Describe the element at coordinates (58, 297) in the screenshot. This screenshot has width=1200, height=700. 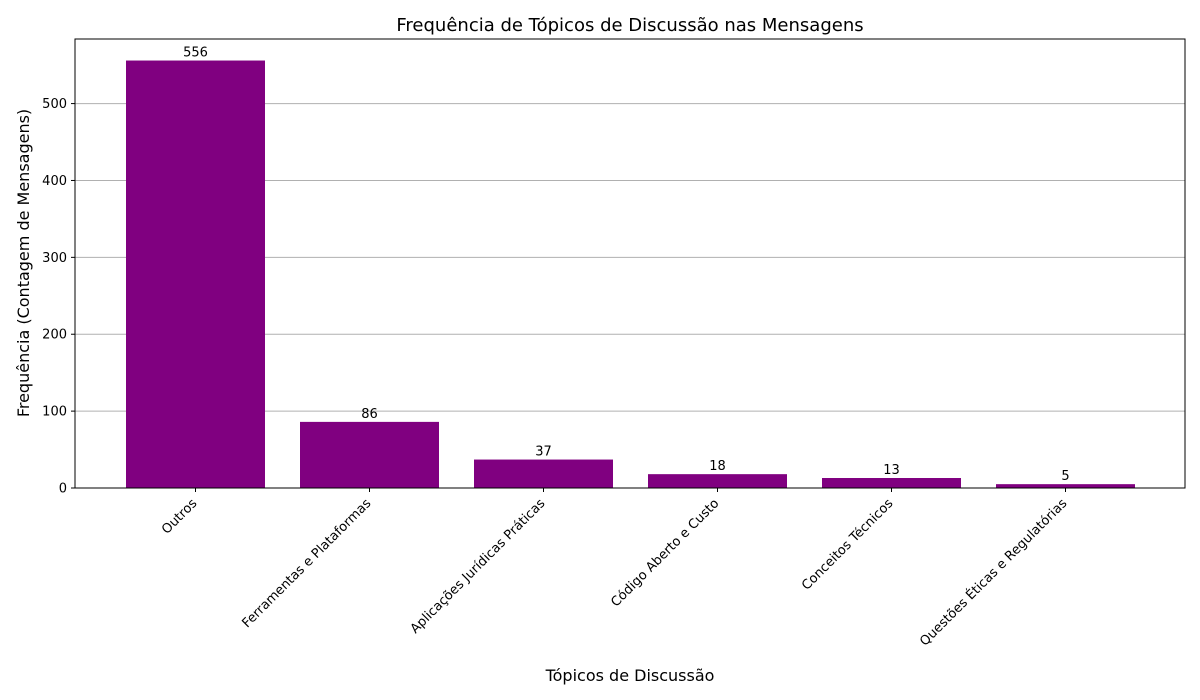
I see `y-axis-ticks: 0 100 200 300 400 500` at that location.